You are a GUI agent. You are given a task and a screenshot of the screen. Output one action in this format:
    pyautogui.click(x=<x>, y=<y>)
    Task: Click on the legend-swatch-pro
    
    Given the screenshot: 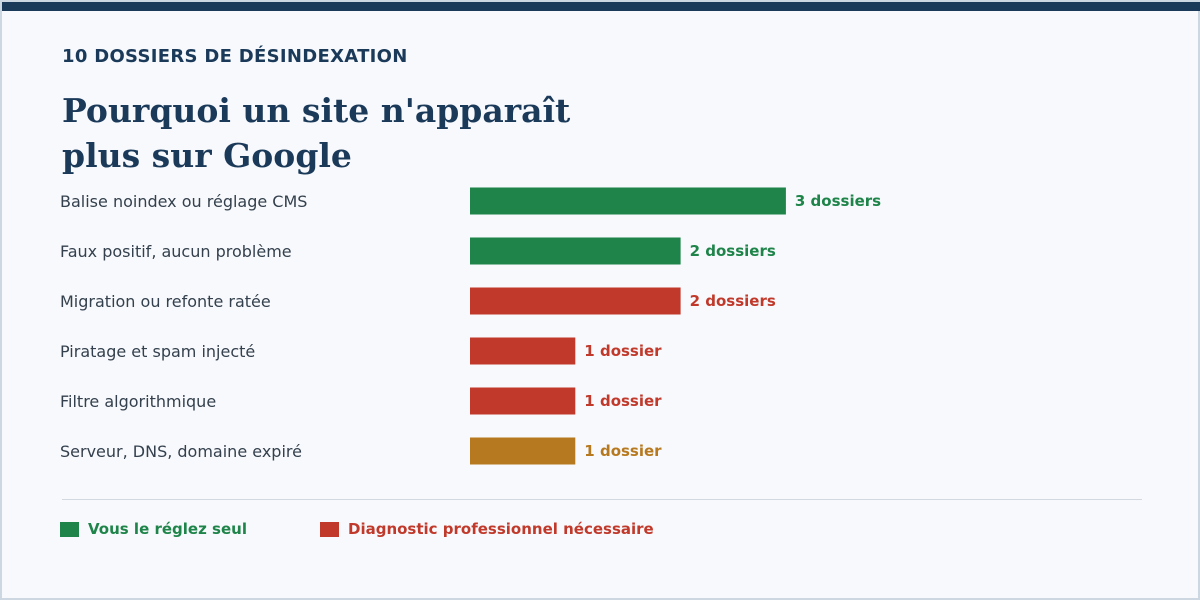 What is the action you would take?
    pyautogui.click(x=329, y=529)
    